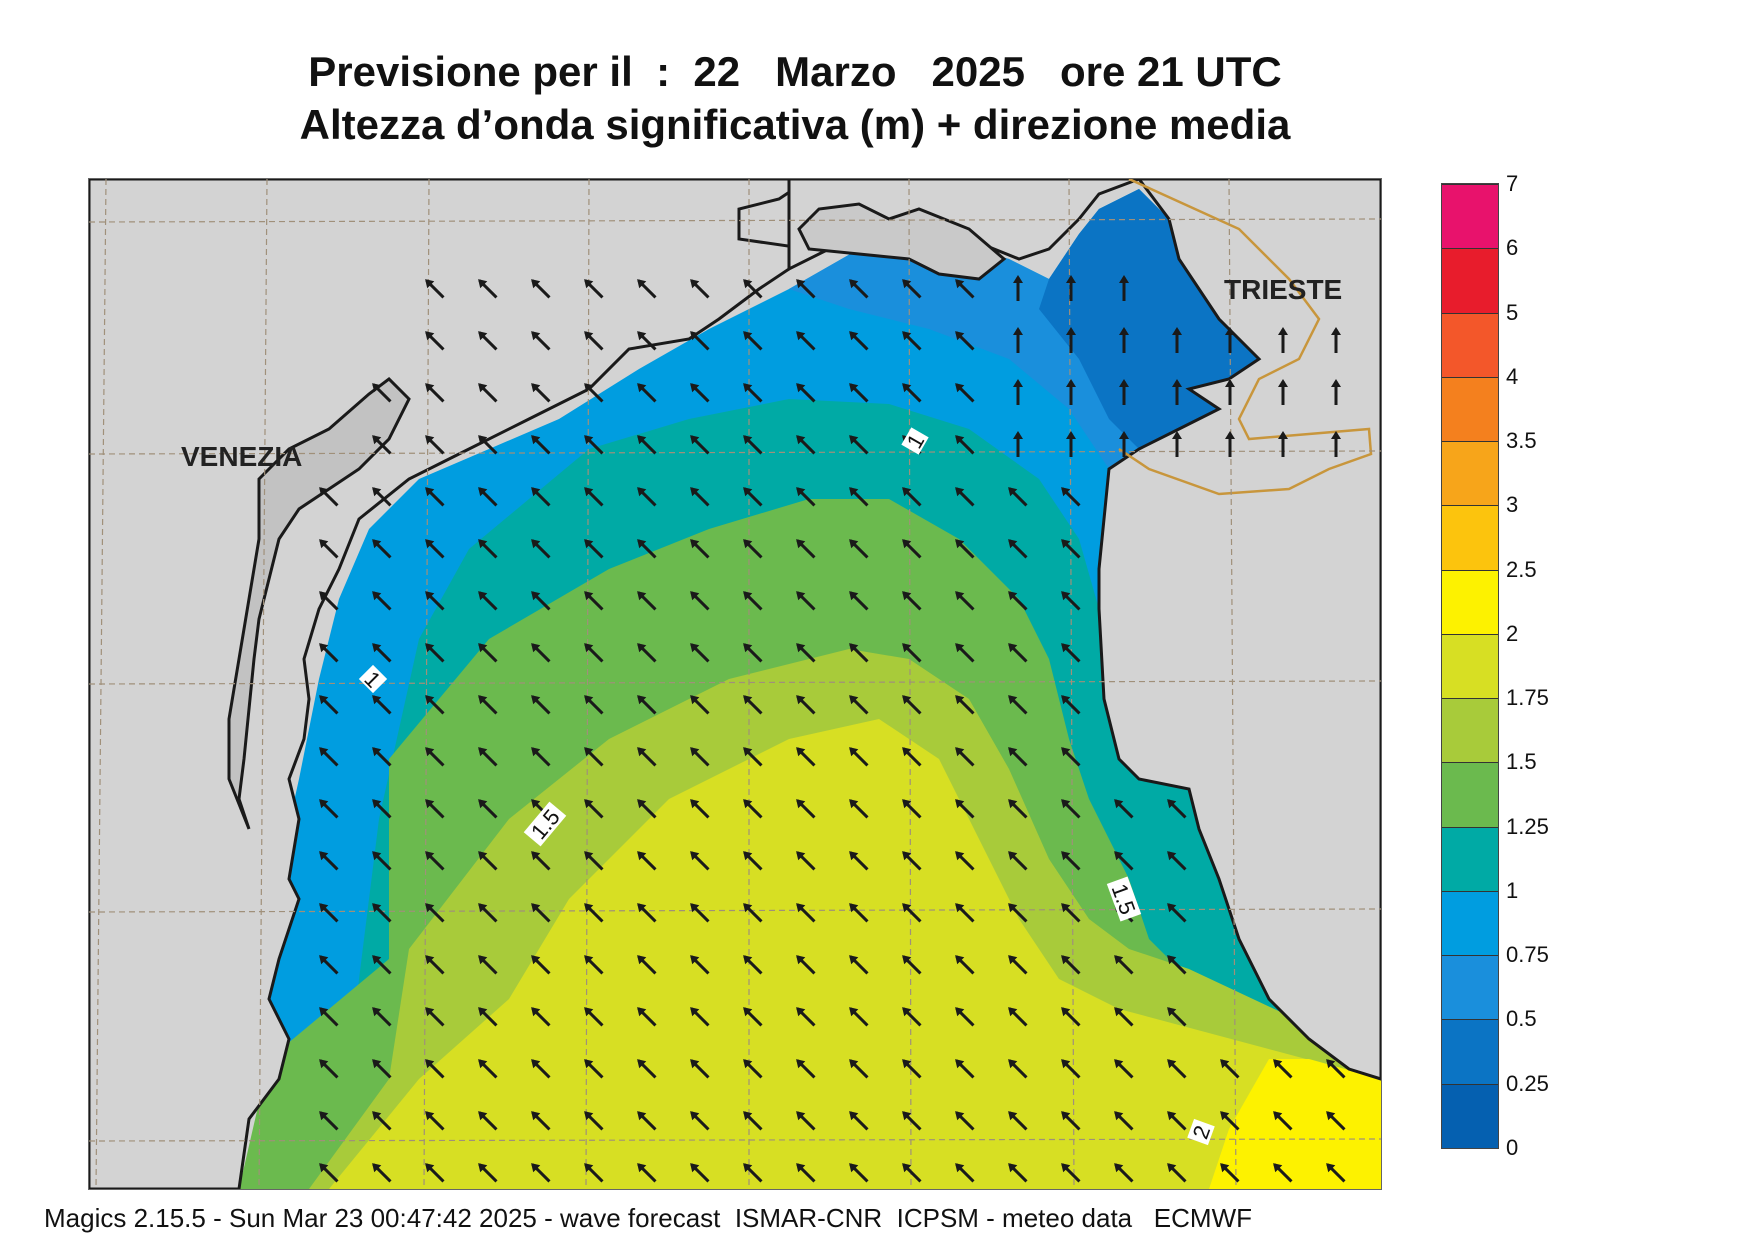 The height and width of the screenshot is (1242, 1755). Describe the element at coordinates (1283, 289) in the screenshot. I see `city-label-trieste: TRIESTE` at that location.